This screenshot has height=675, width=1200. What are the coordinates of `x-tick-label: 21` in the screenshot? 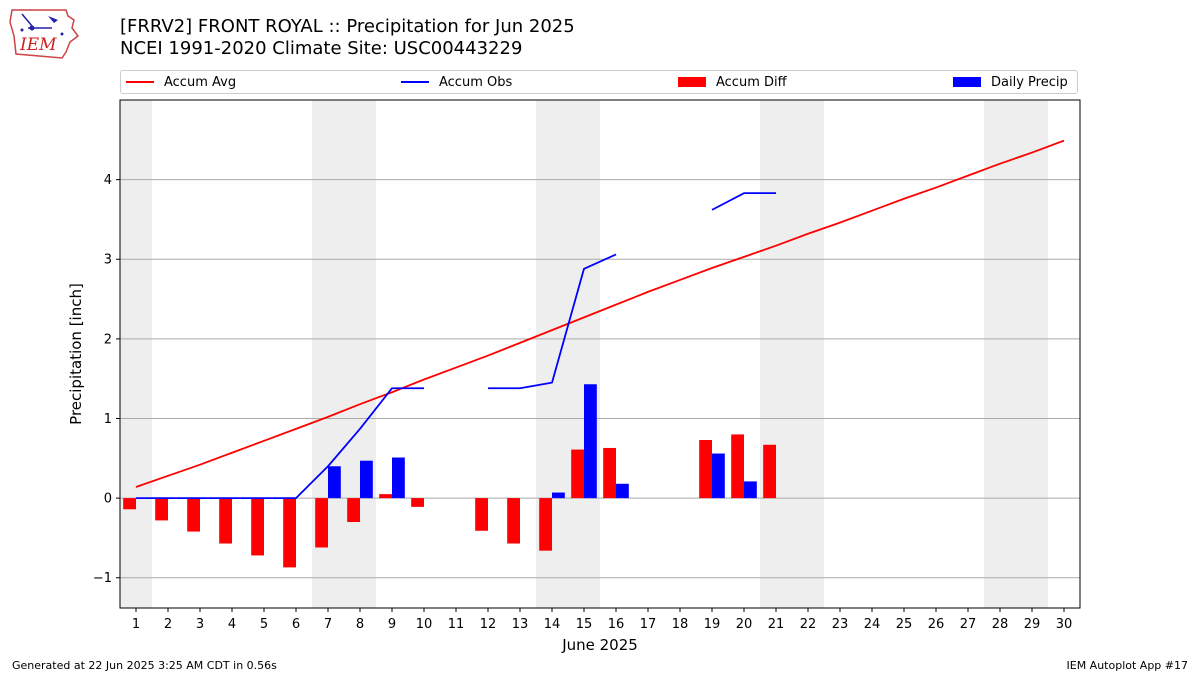 It's located at (776, 624).